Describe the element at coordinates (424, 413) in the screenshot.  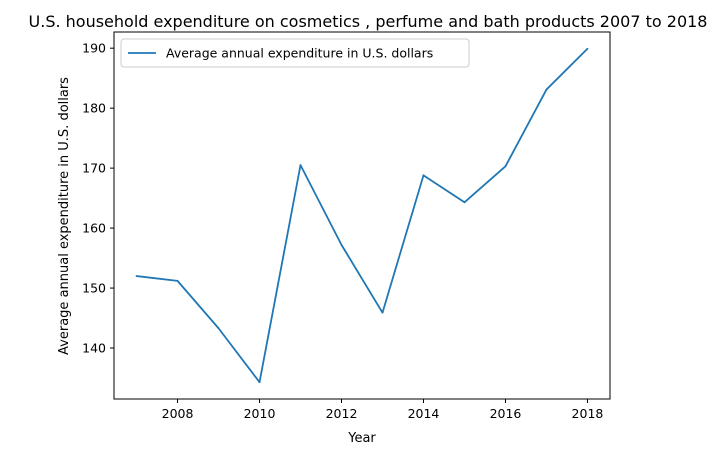
I see `x-tick-label: 2014` at that location.